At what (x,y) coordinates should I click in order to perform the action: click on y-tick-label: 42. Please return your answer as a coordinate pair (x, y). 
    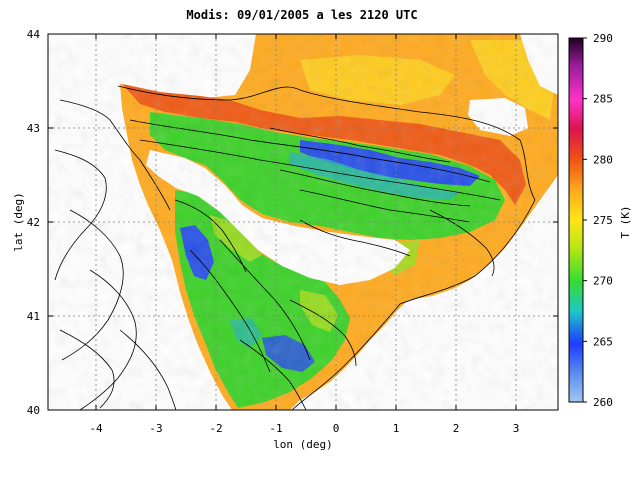
    Looking at the image, I should click on (33, 222).